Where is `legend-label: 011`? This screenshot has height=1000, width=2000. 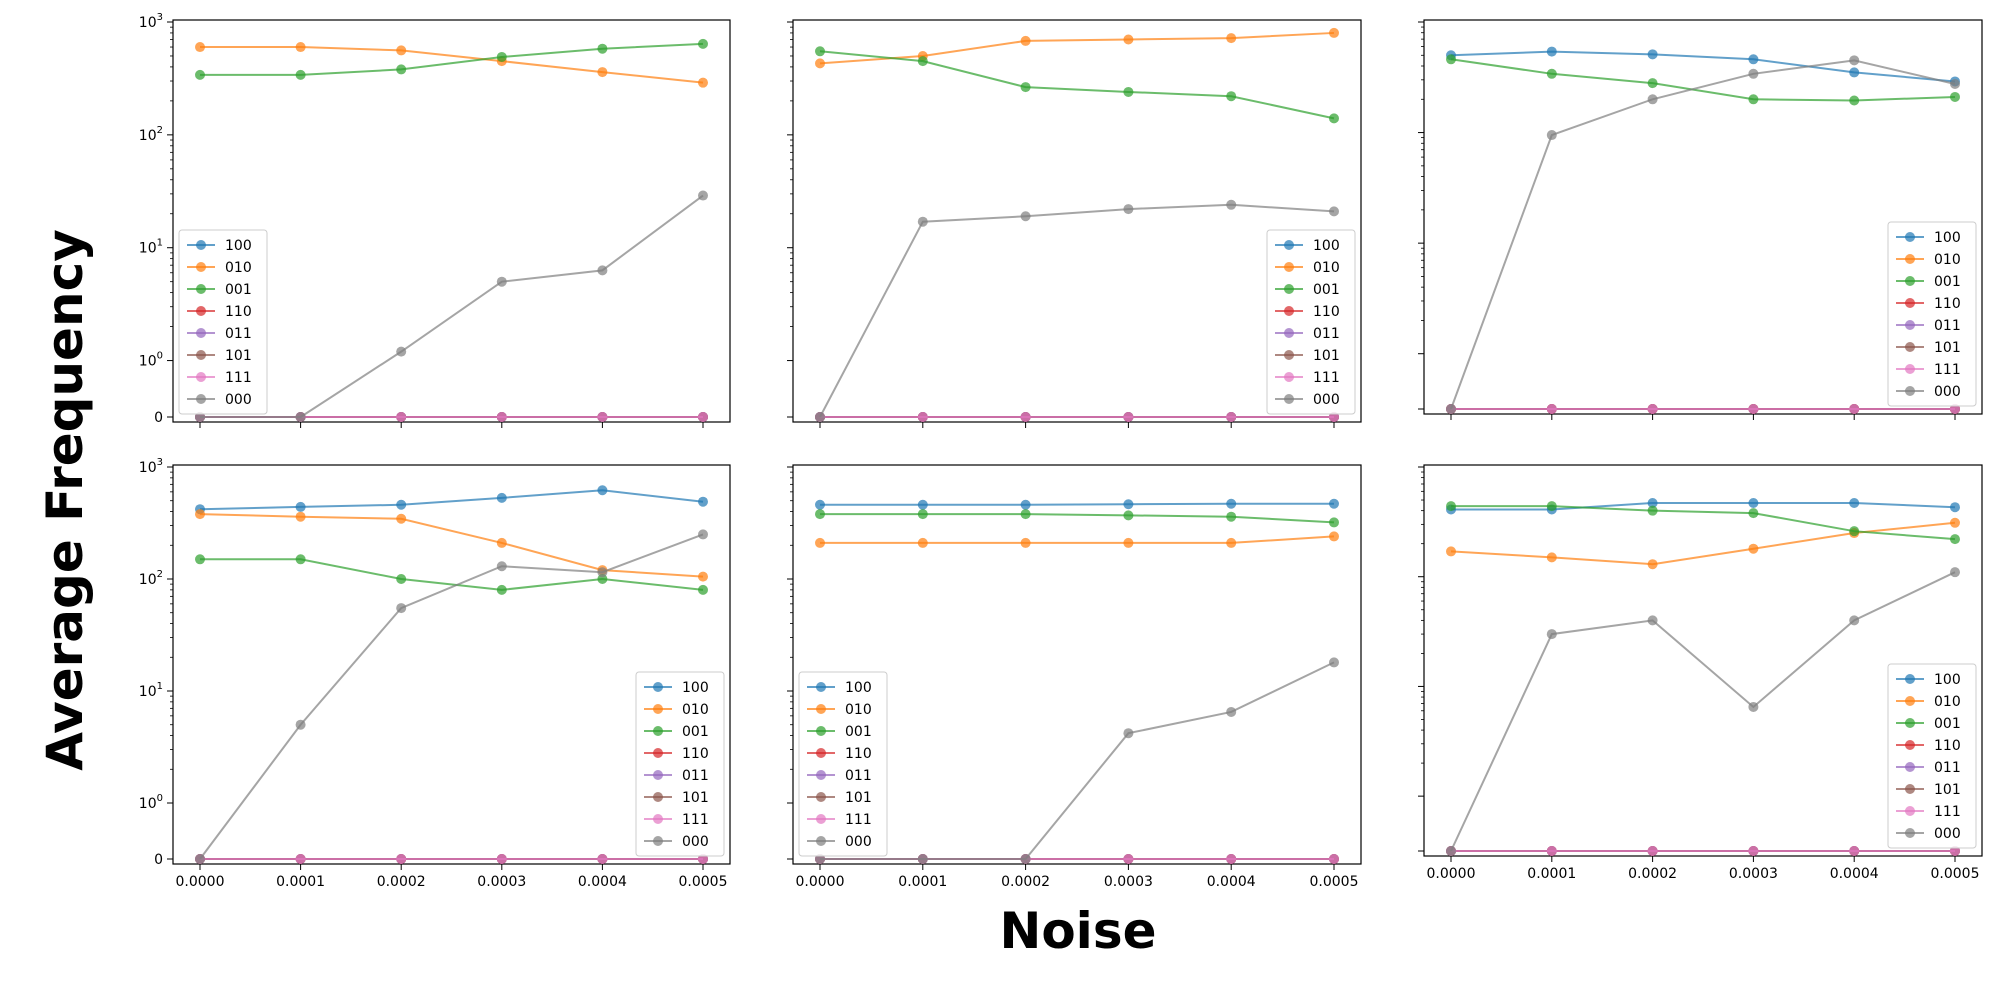 legend-label: 011 is located at coordinates (1947, 326).